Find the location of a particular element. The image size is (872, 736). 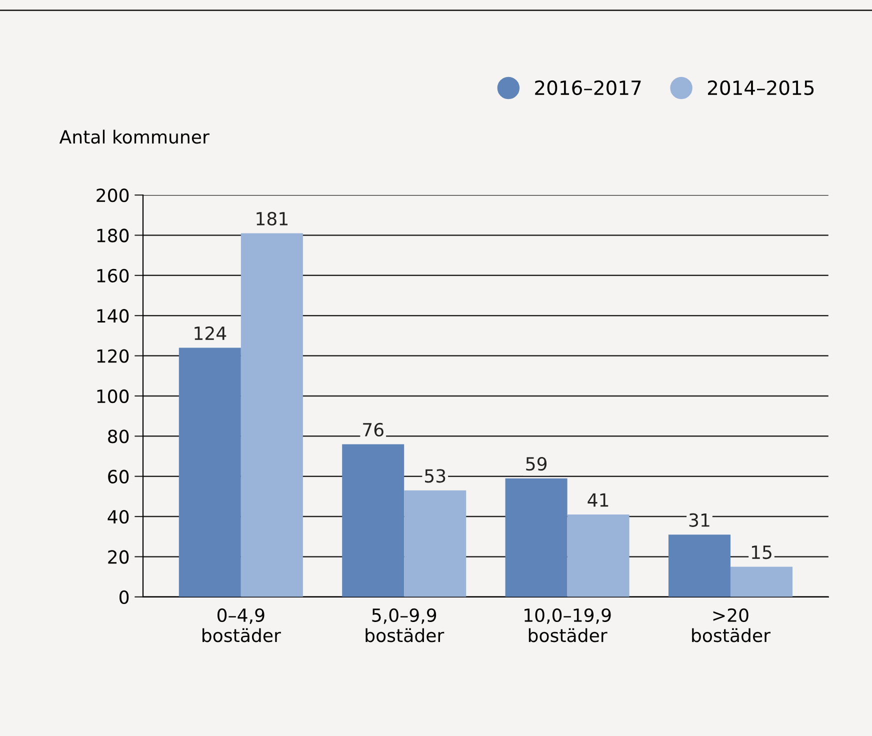

data-label: 76 is located at coordinates (373, 429).